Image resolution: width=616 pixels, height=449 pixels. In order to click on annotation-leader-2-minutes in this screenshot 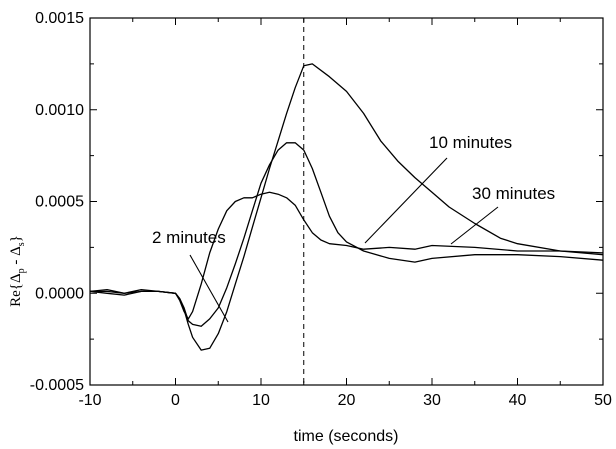, I will do `click(209, 288)`.